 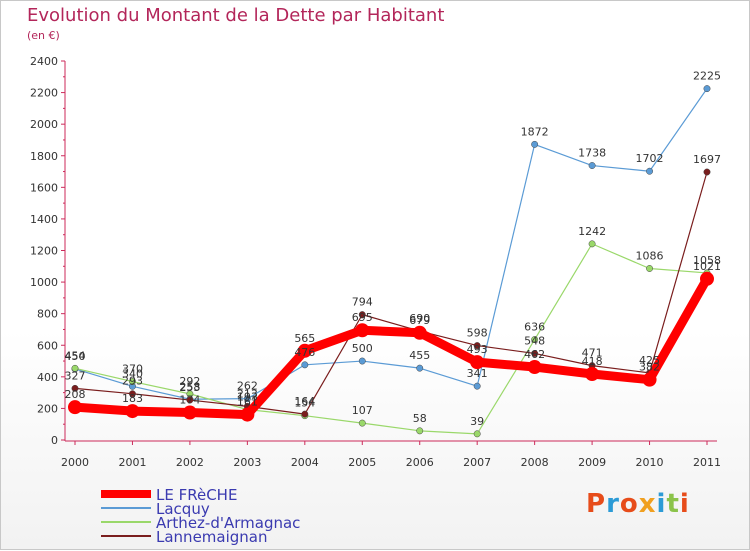 What do you see at coordinates (420, 462) in the screenshot?
I see `x-tick-label: 2006` at bounding box center [420, 462].